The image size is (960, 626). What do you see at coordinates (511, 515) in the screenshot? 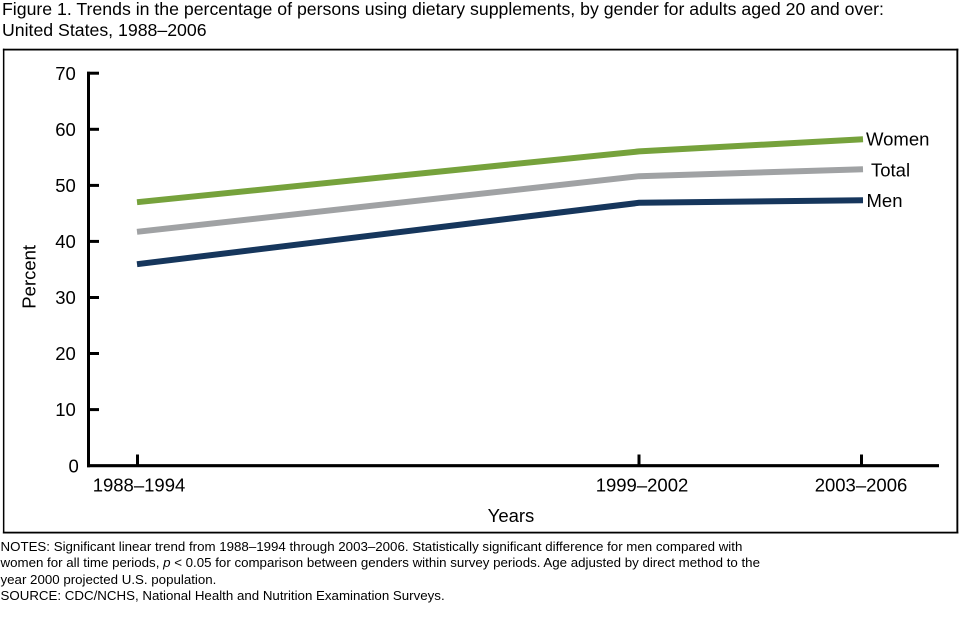
I see `svg-text: Years` at bounding box center [511, 515].